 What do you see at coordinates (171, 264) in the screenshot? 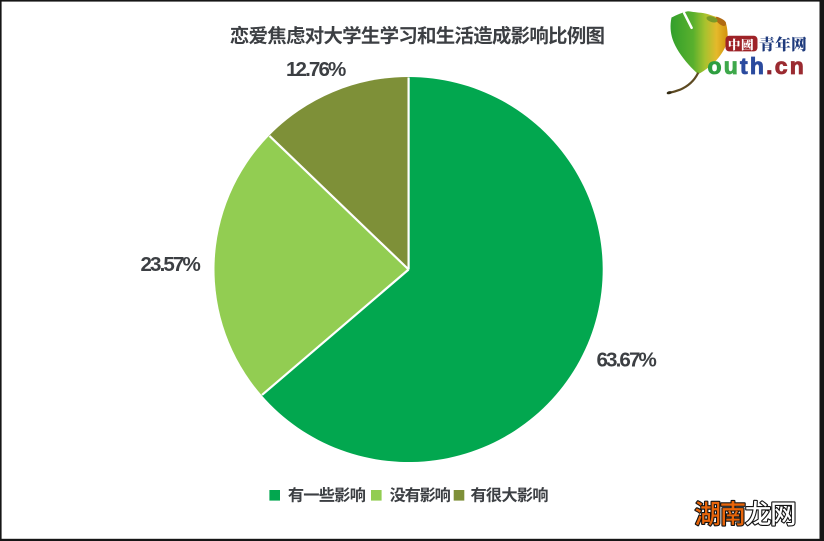
I see `svg-text: 23.57%` at bounding box center [171, 264].